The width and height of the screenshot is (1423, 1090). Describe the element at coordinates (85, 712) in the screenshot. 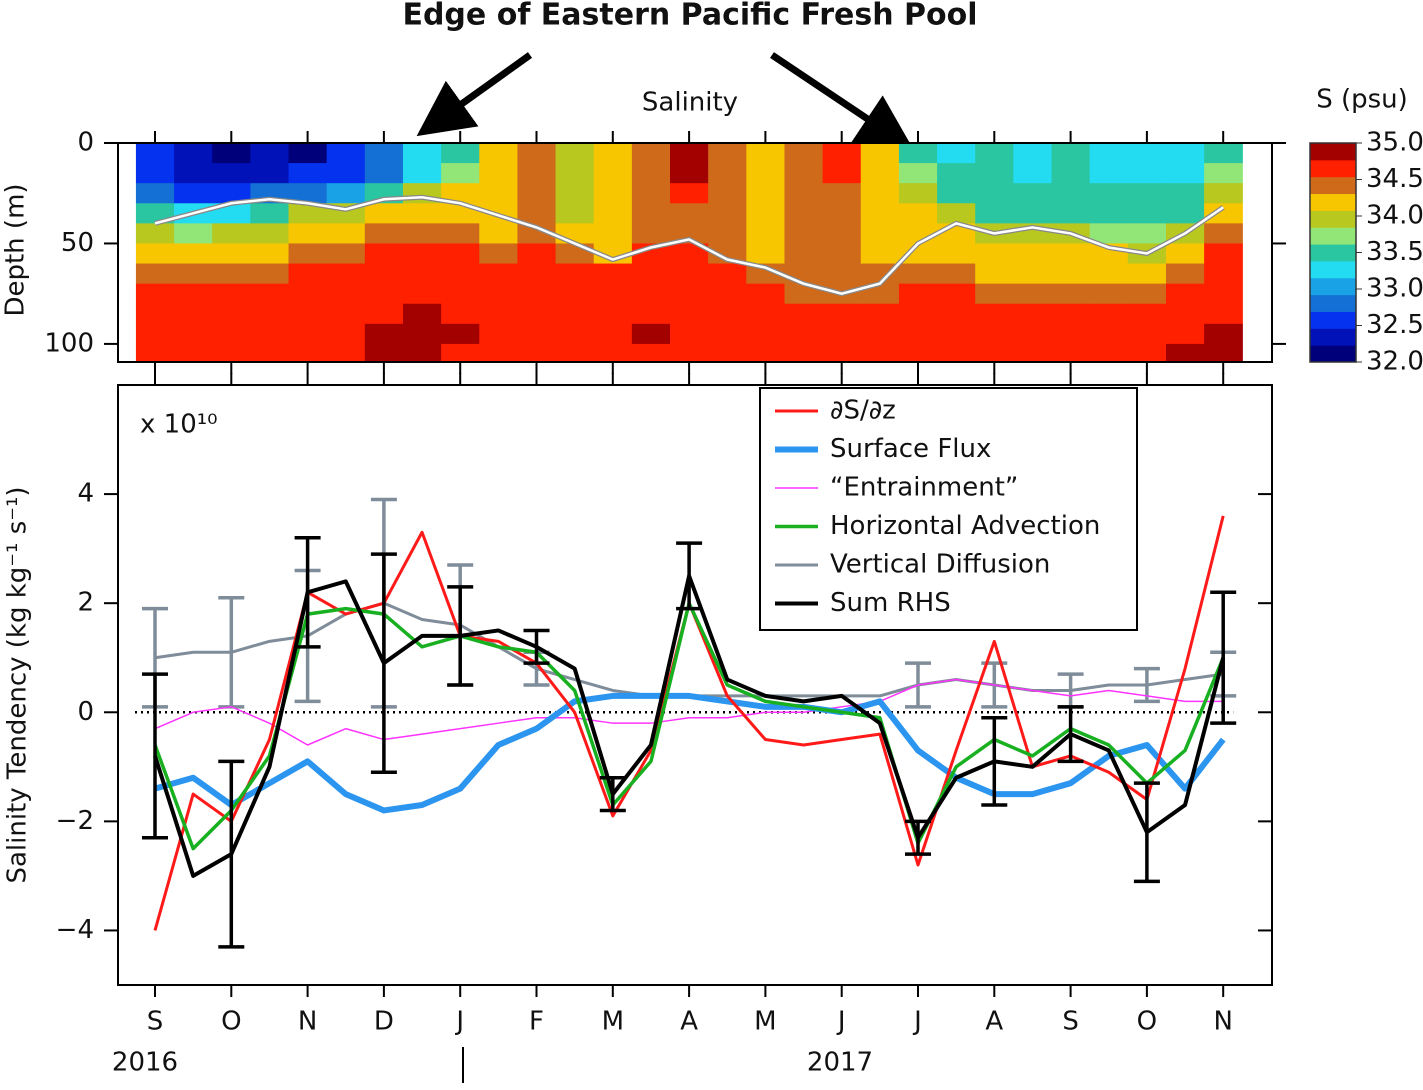

I see `y-tick-label: 0` at that location.